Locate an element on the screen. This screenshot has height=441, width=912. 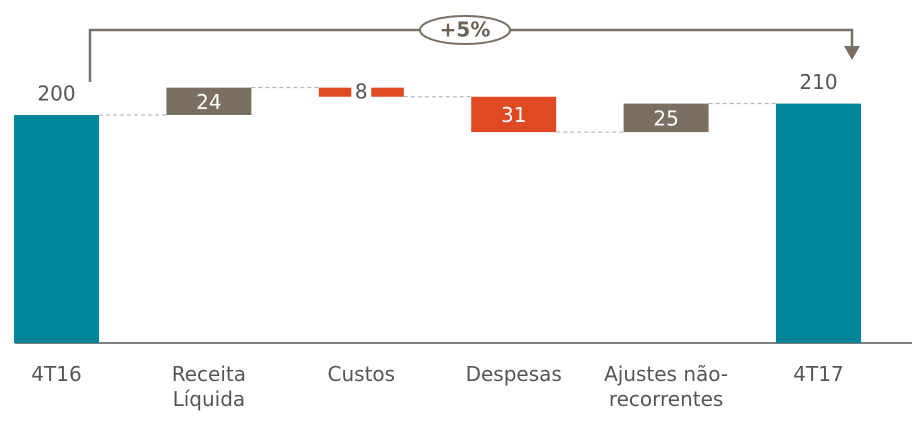
label-bg is located at coordinates (361, 92).